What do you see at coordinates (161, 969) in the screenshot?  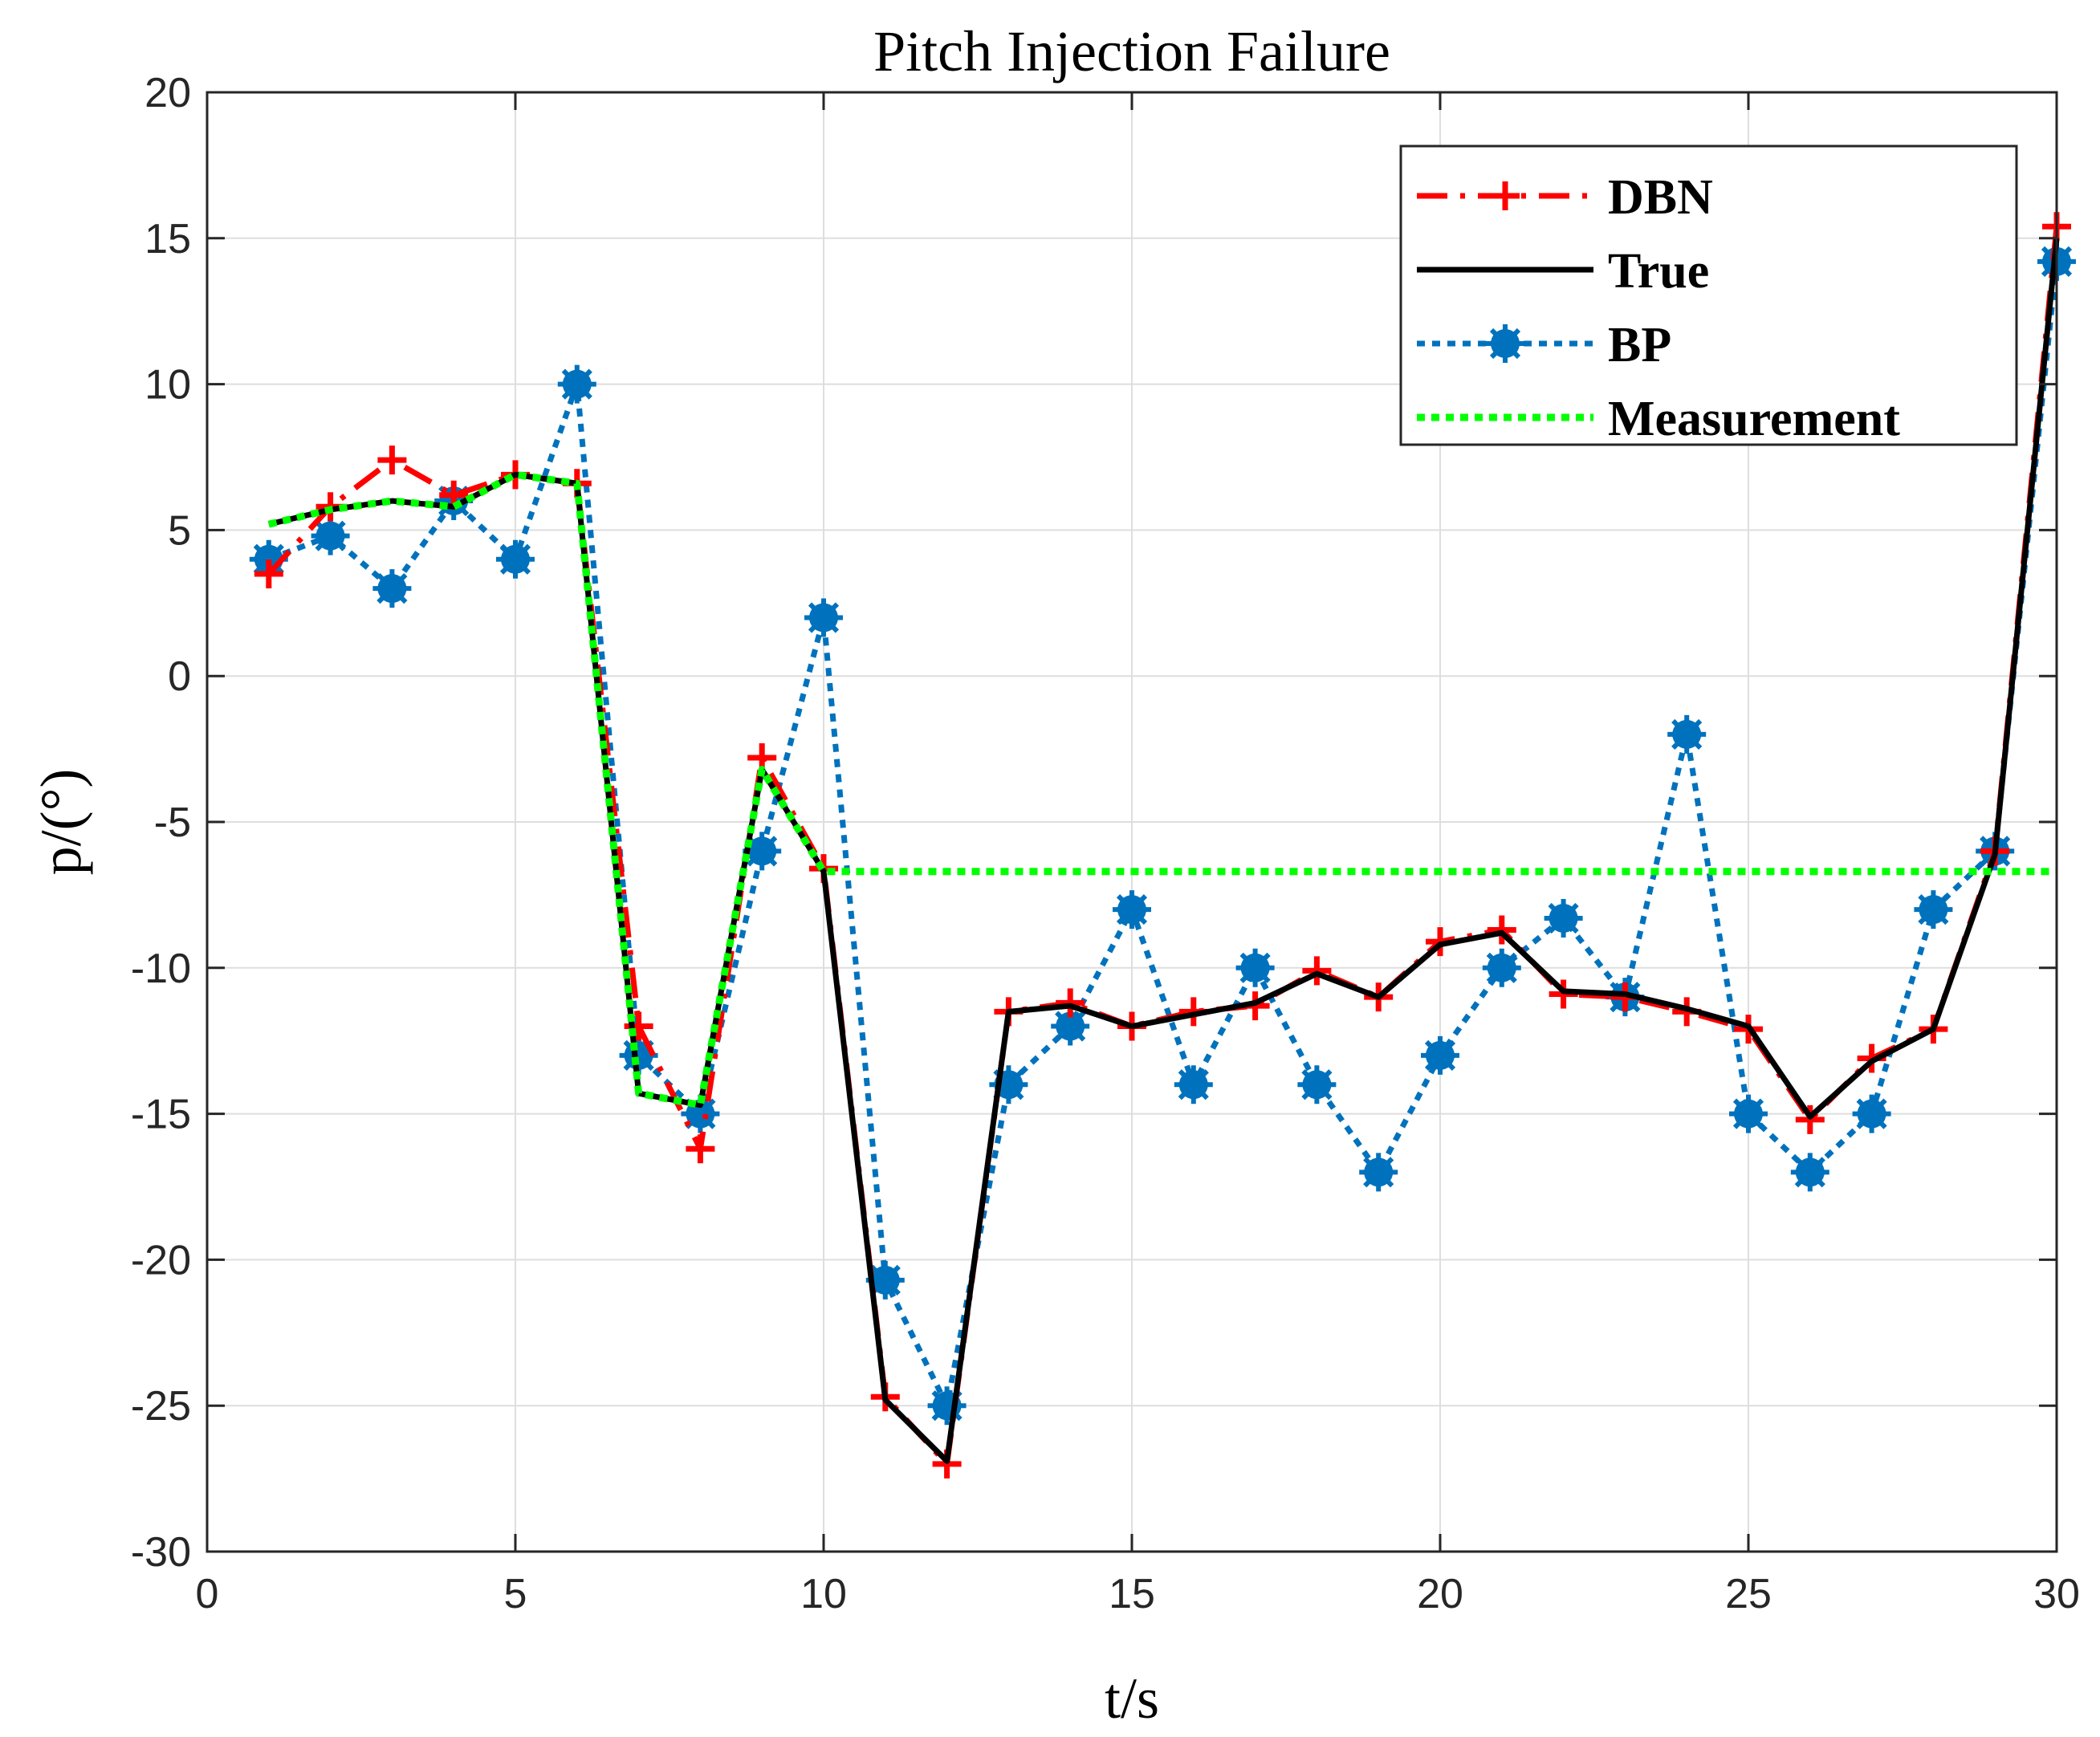 I see `y-tick-label: -10` at bounding box center [161, 969].